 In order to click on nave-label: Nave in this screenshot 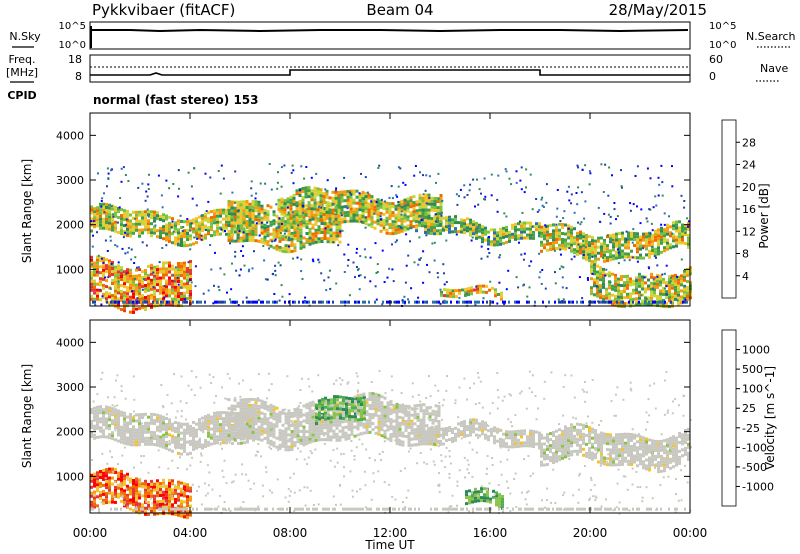, I will do `click(774, 68)`.